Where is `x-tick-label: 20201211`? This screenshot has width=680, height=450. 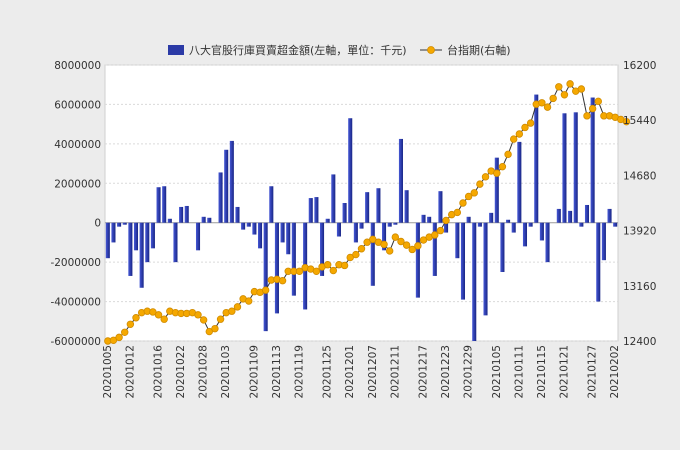 x-tick-label: 20201211 is located at coordinates (395, 371).